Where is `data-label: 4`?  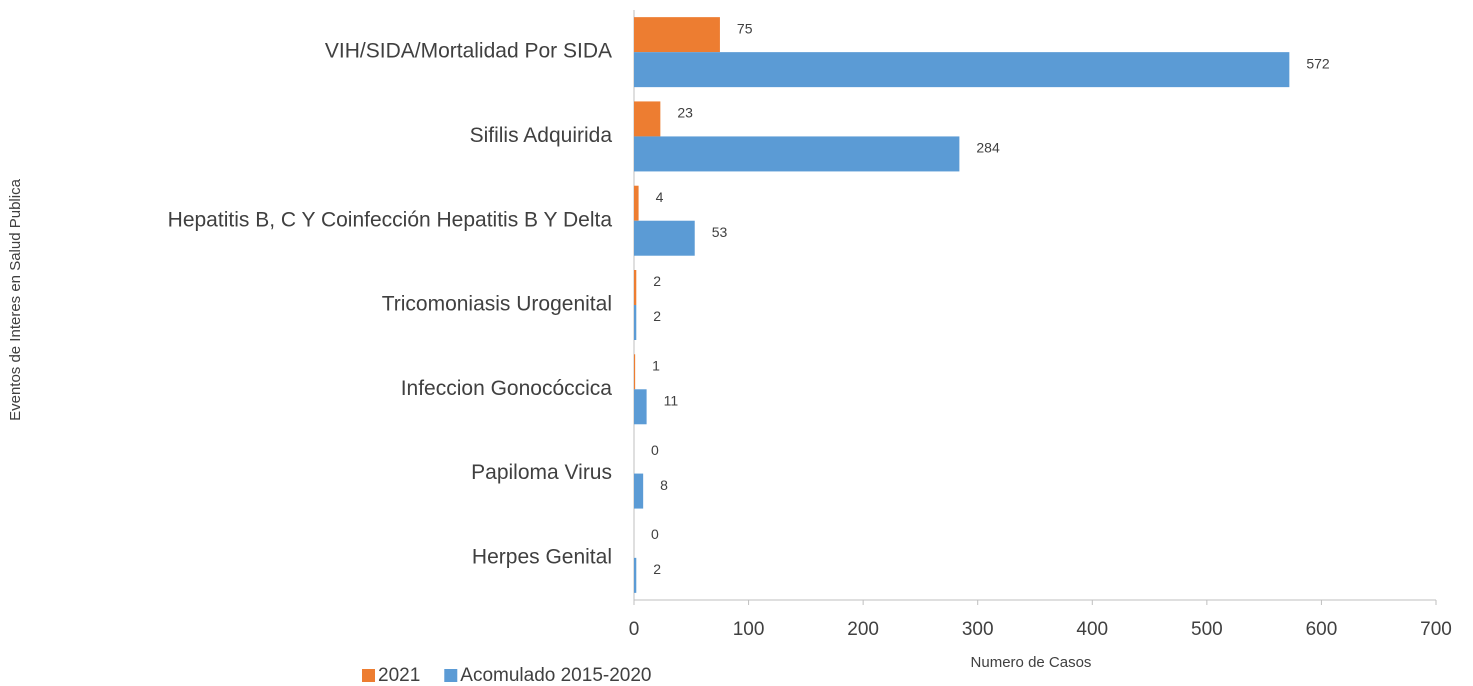 data-label: 4 is located at coordinates (660, 197).